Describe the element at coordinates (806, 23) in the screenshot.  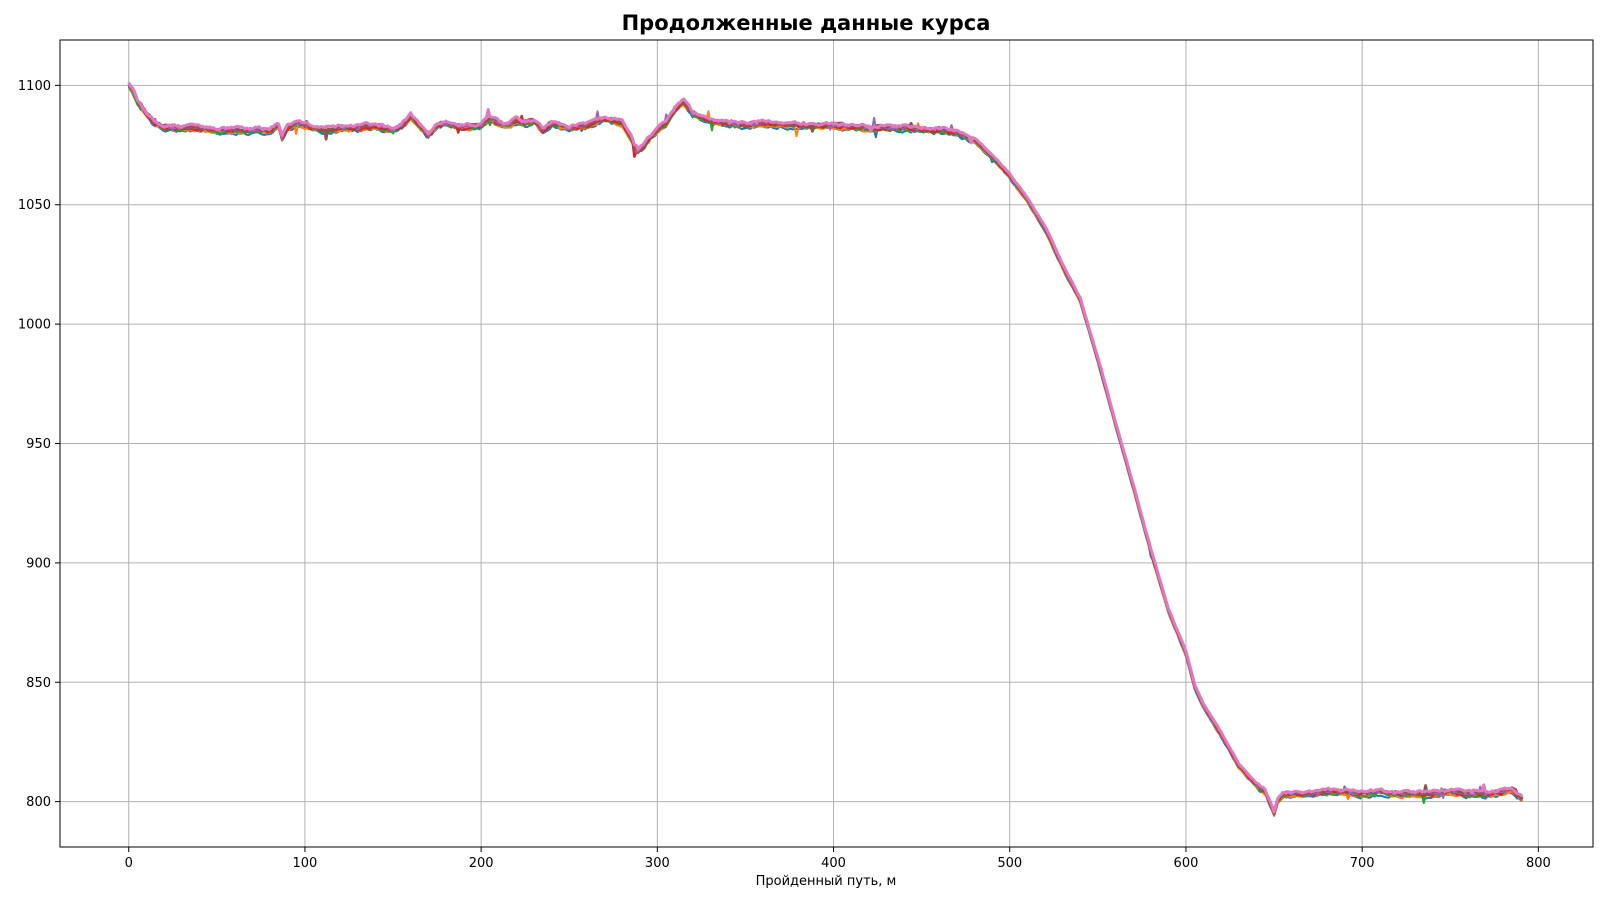
I see `chart-title: Продолженные данные курса` at that location.